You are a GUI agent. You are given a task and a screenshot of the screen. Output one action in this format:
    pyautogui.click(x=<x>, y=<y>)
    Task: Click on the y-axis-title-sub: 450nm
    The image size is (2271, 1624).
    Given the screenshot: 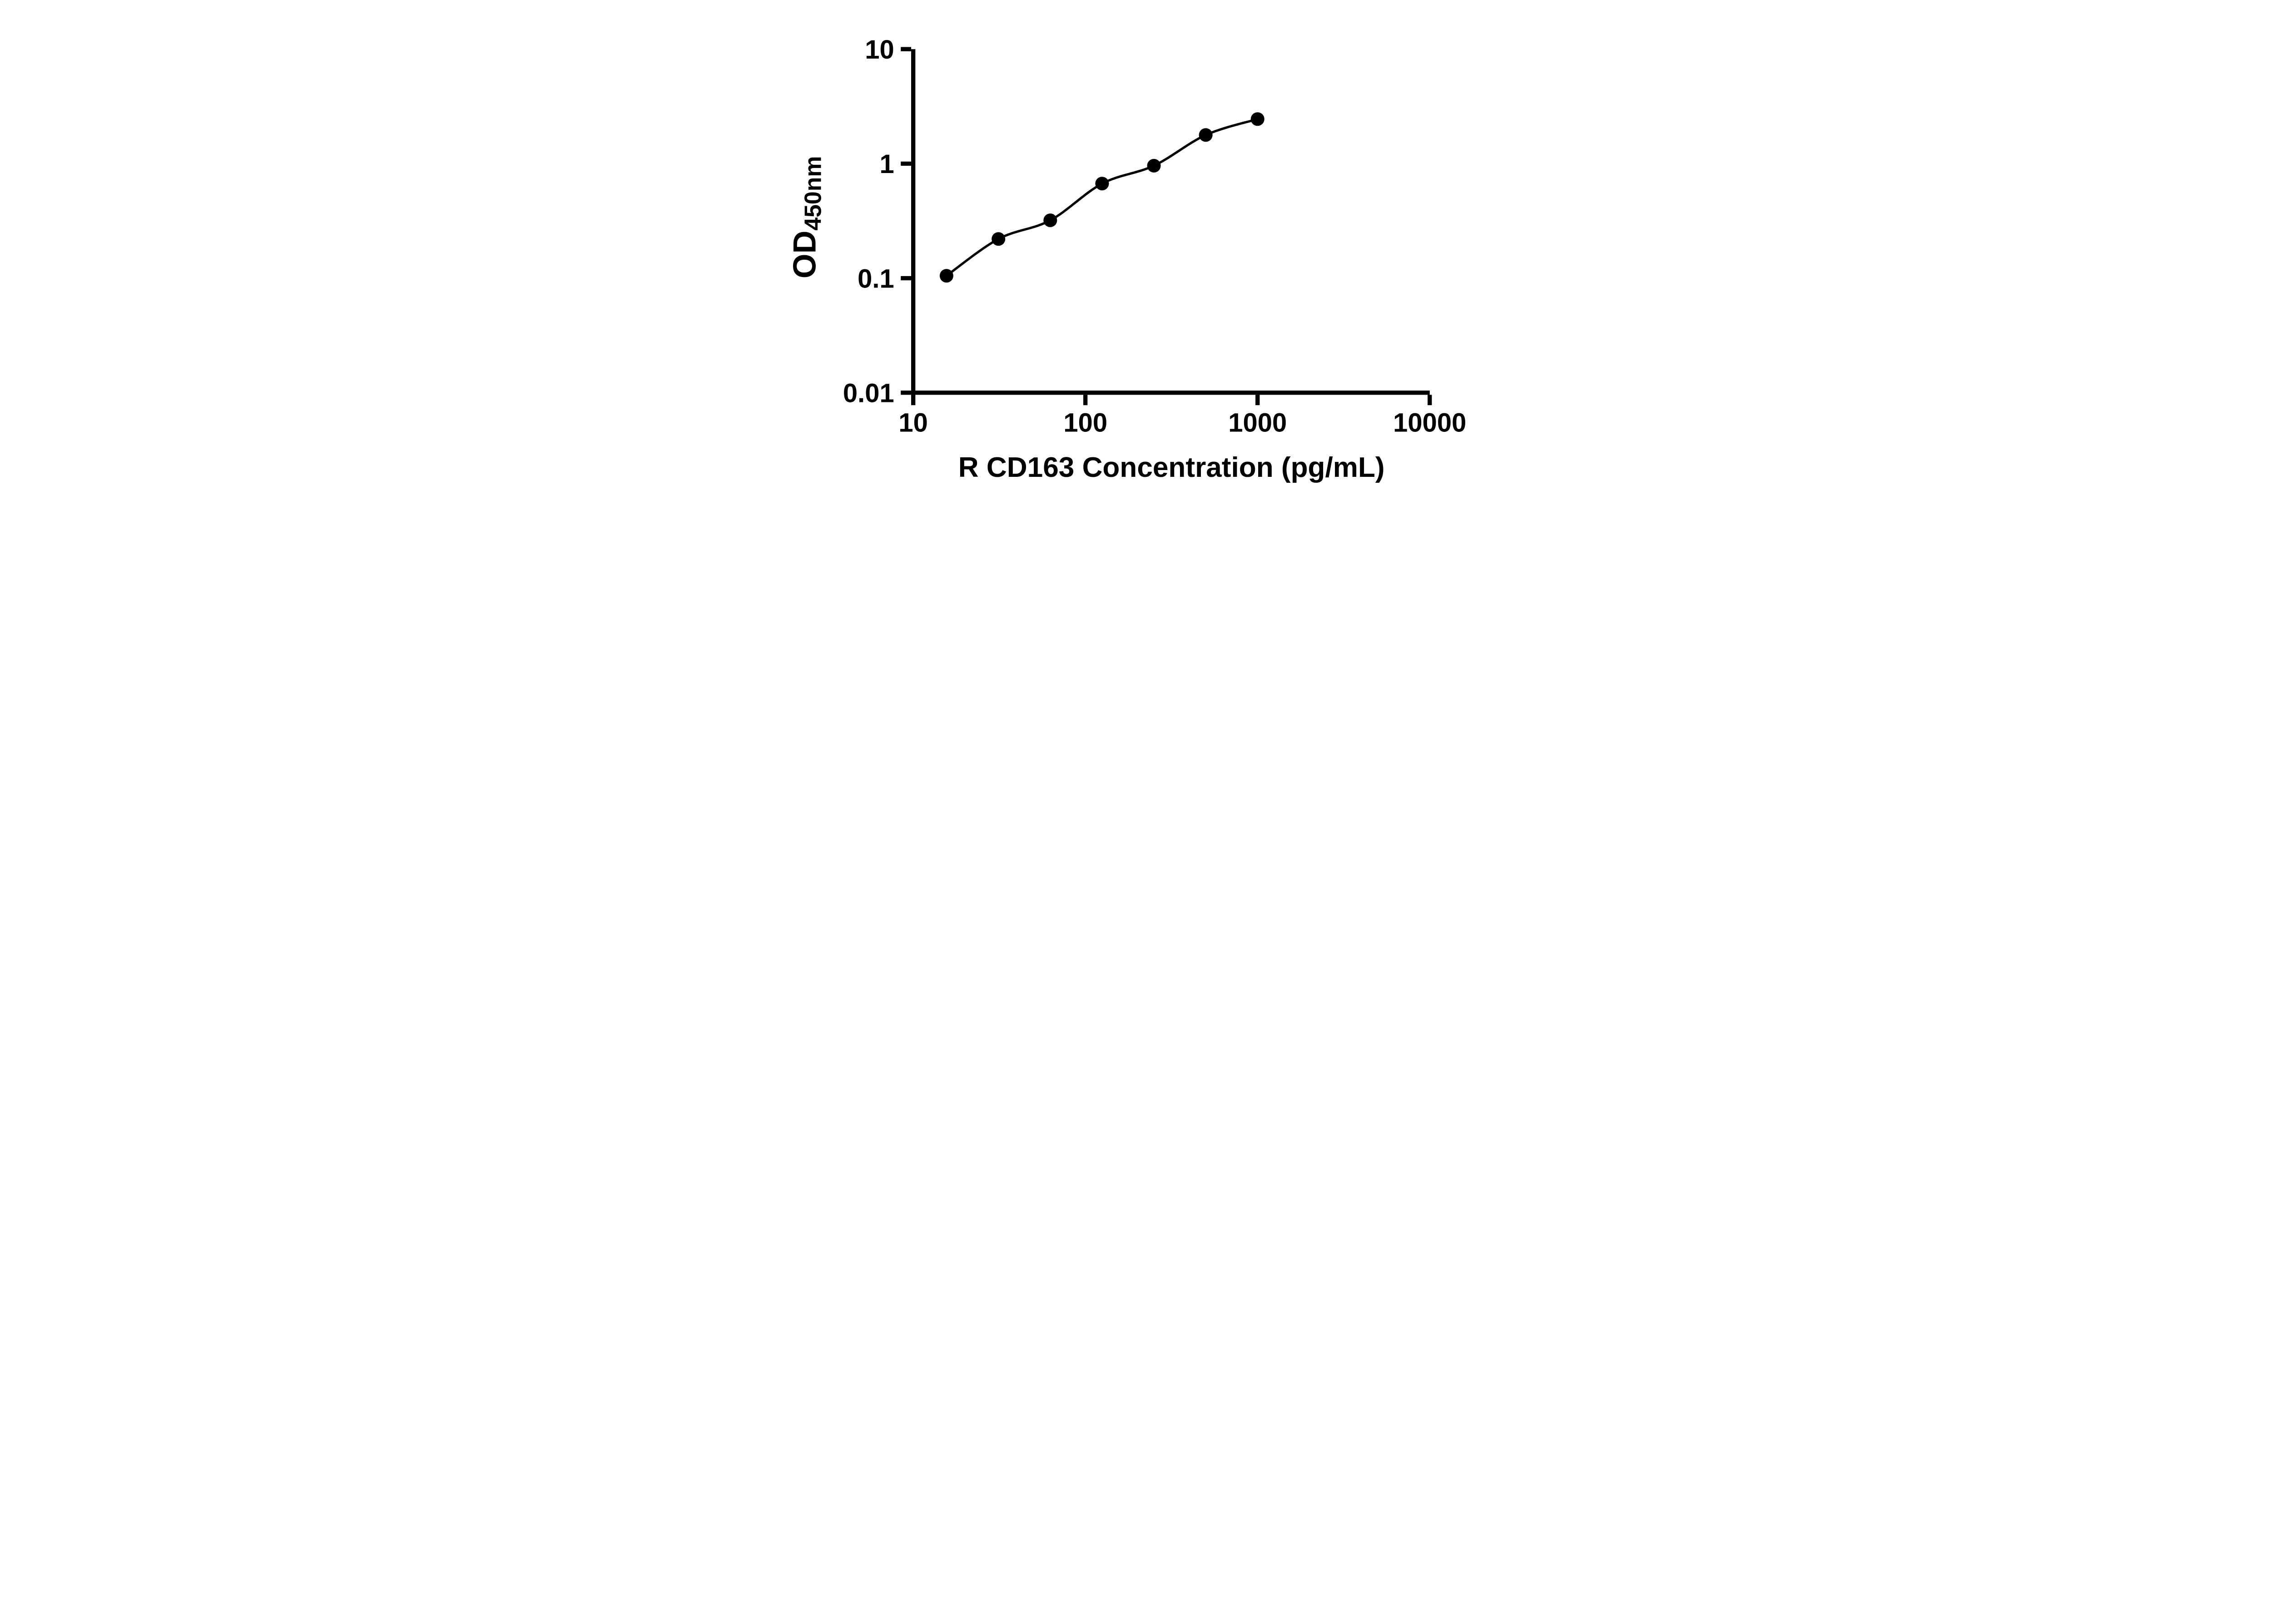 What is the action you would take?
    pyautogui.click(x=813, y=193)
    